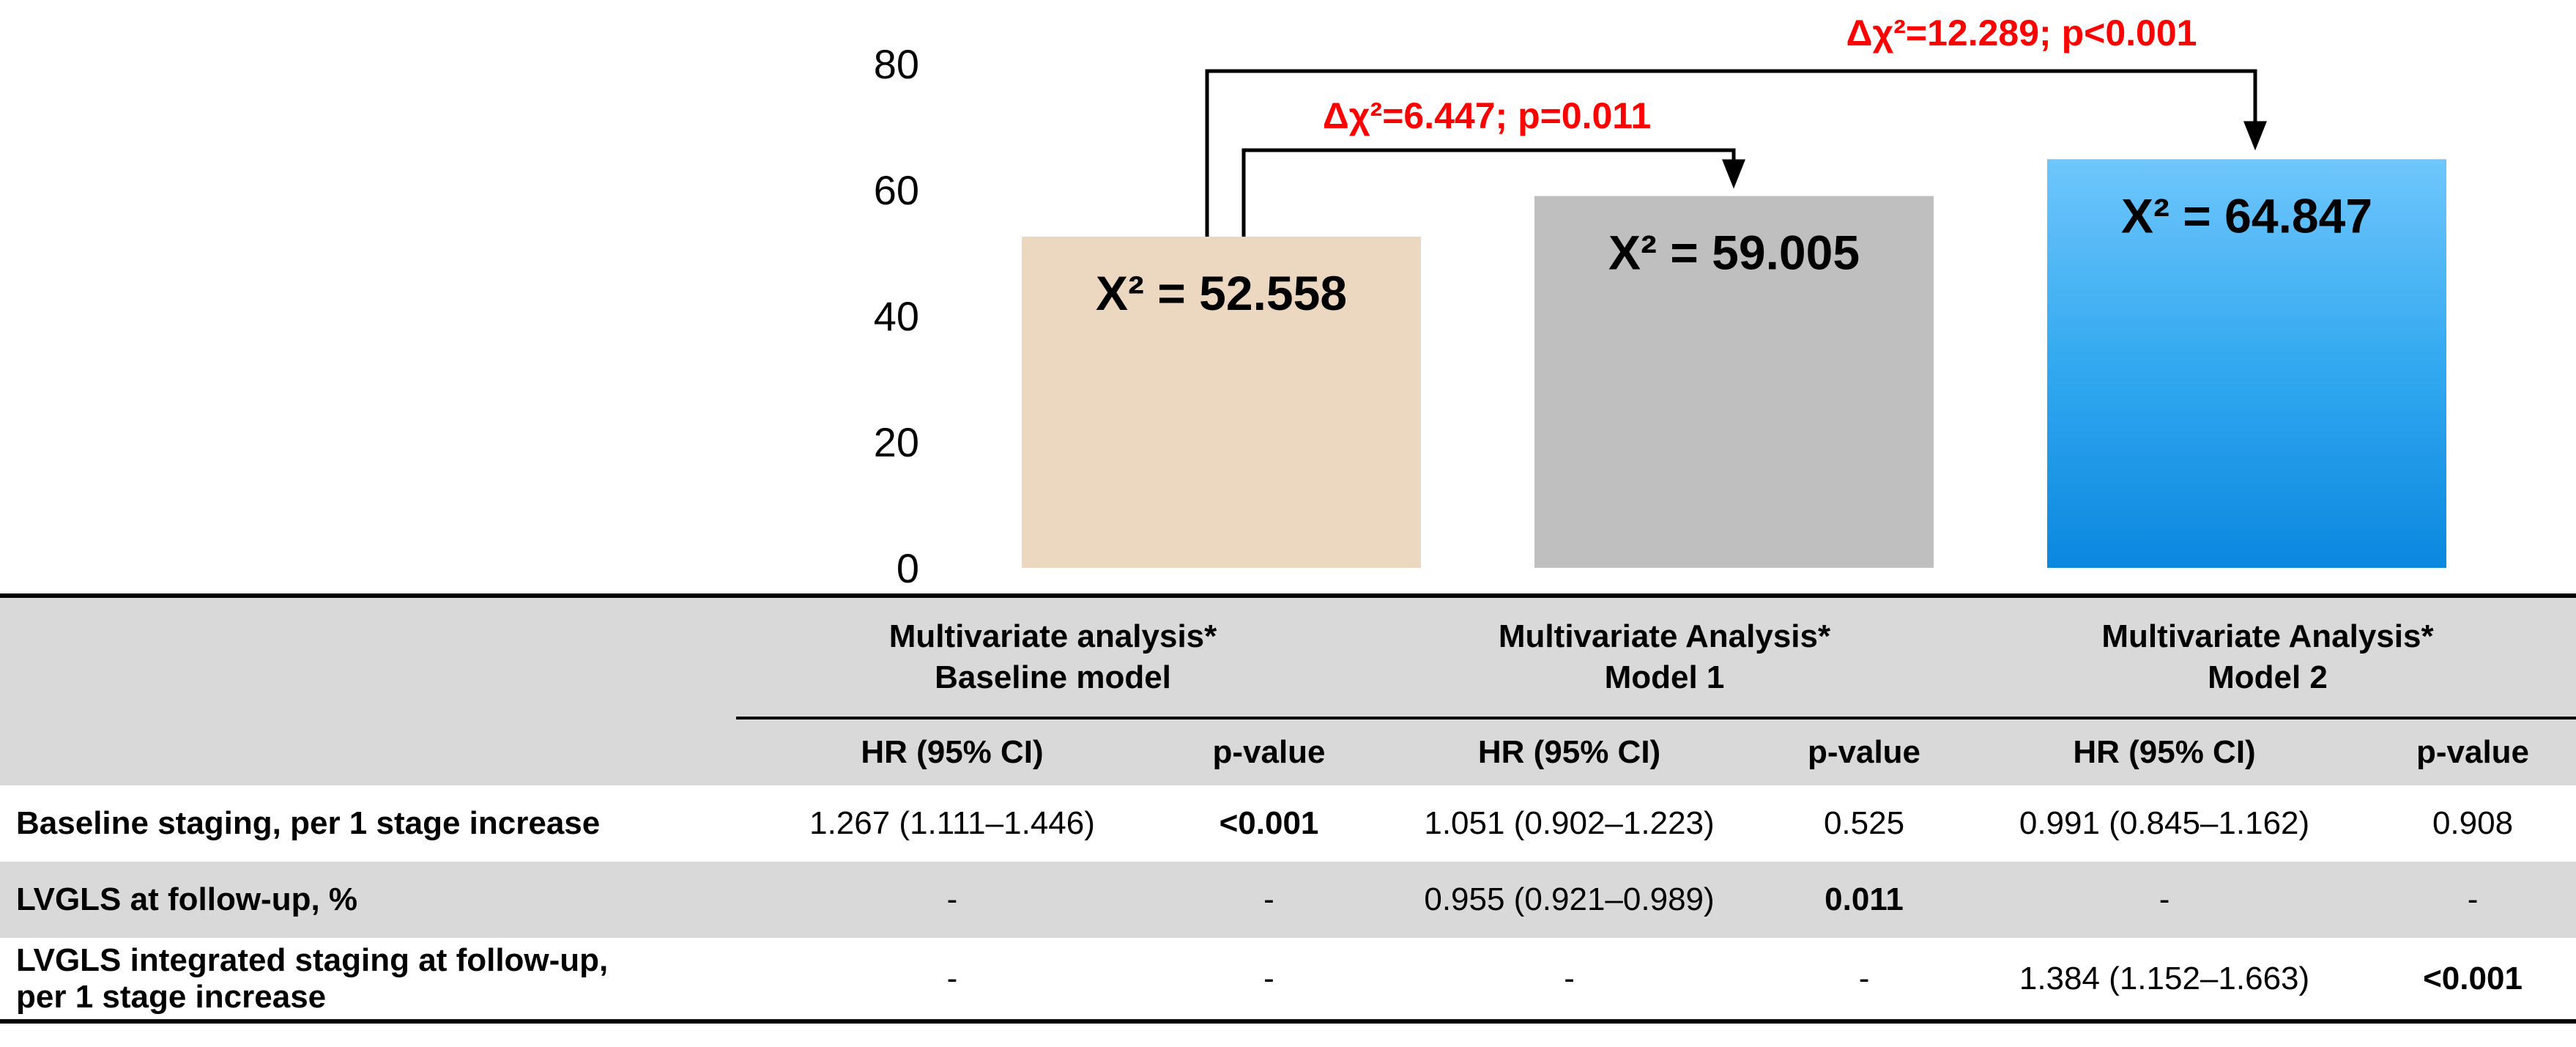 Image resolution: width=2576 pixels, height=1047 pixels. What do you see at coordinates (908, 568) in the screenshot?
I see `y-tick-label: 0` at bounding box center [908, 568].